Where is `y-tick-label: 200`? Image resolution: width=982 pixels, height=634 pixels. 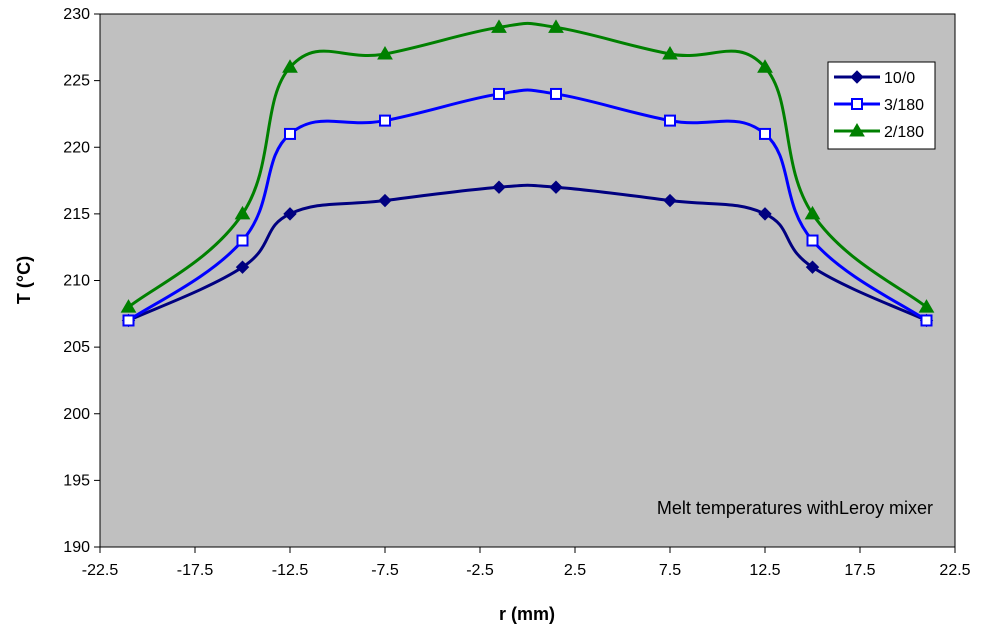
y-tick-label: 200 is located at coordinates (76, 414).